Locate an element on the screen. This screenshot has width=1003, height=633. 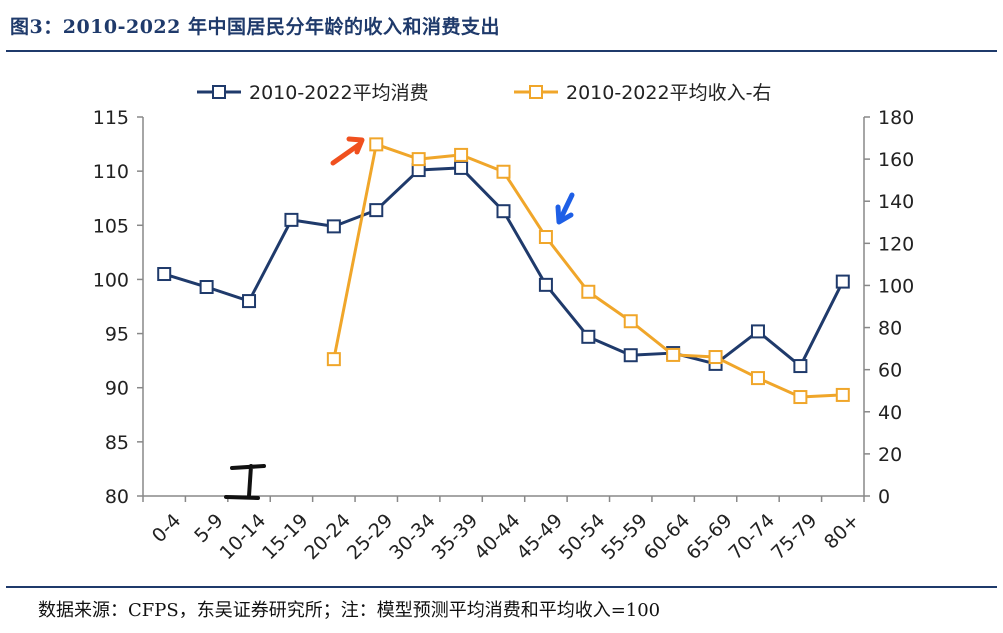
right-tick-label: 100 is located at coordinates (896, 286).